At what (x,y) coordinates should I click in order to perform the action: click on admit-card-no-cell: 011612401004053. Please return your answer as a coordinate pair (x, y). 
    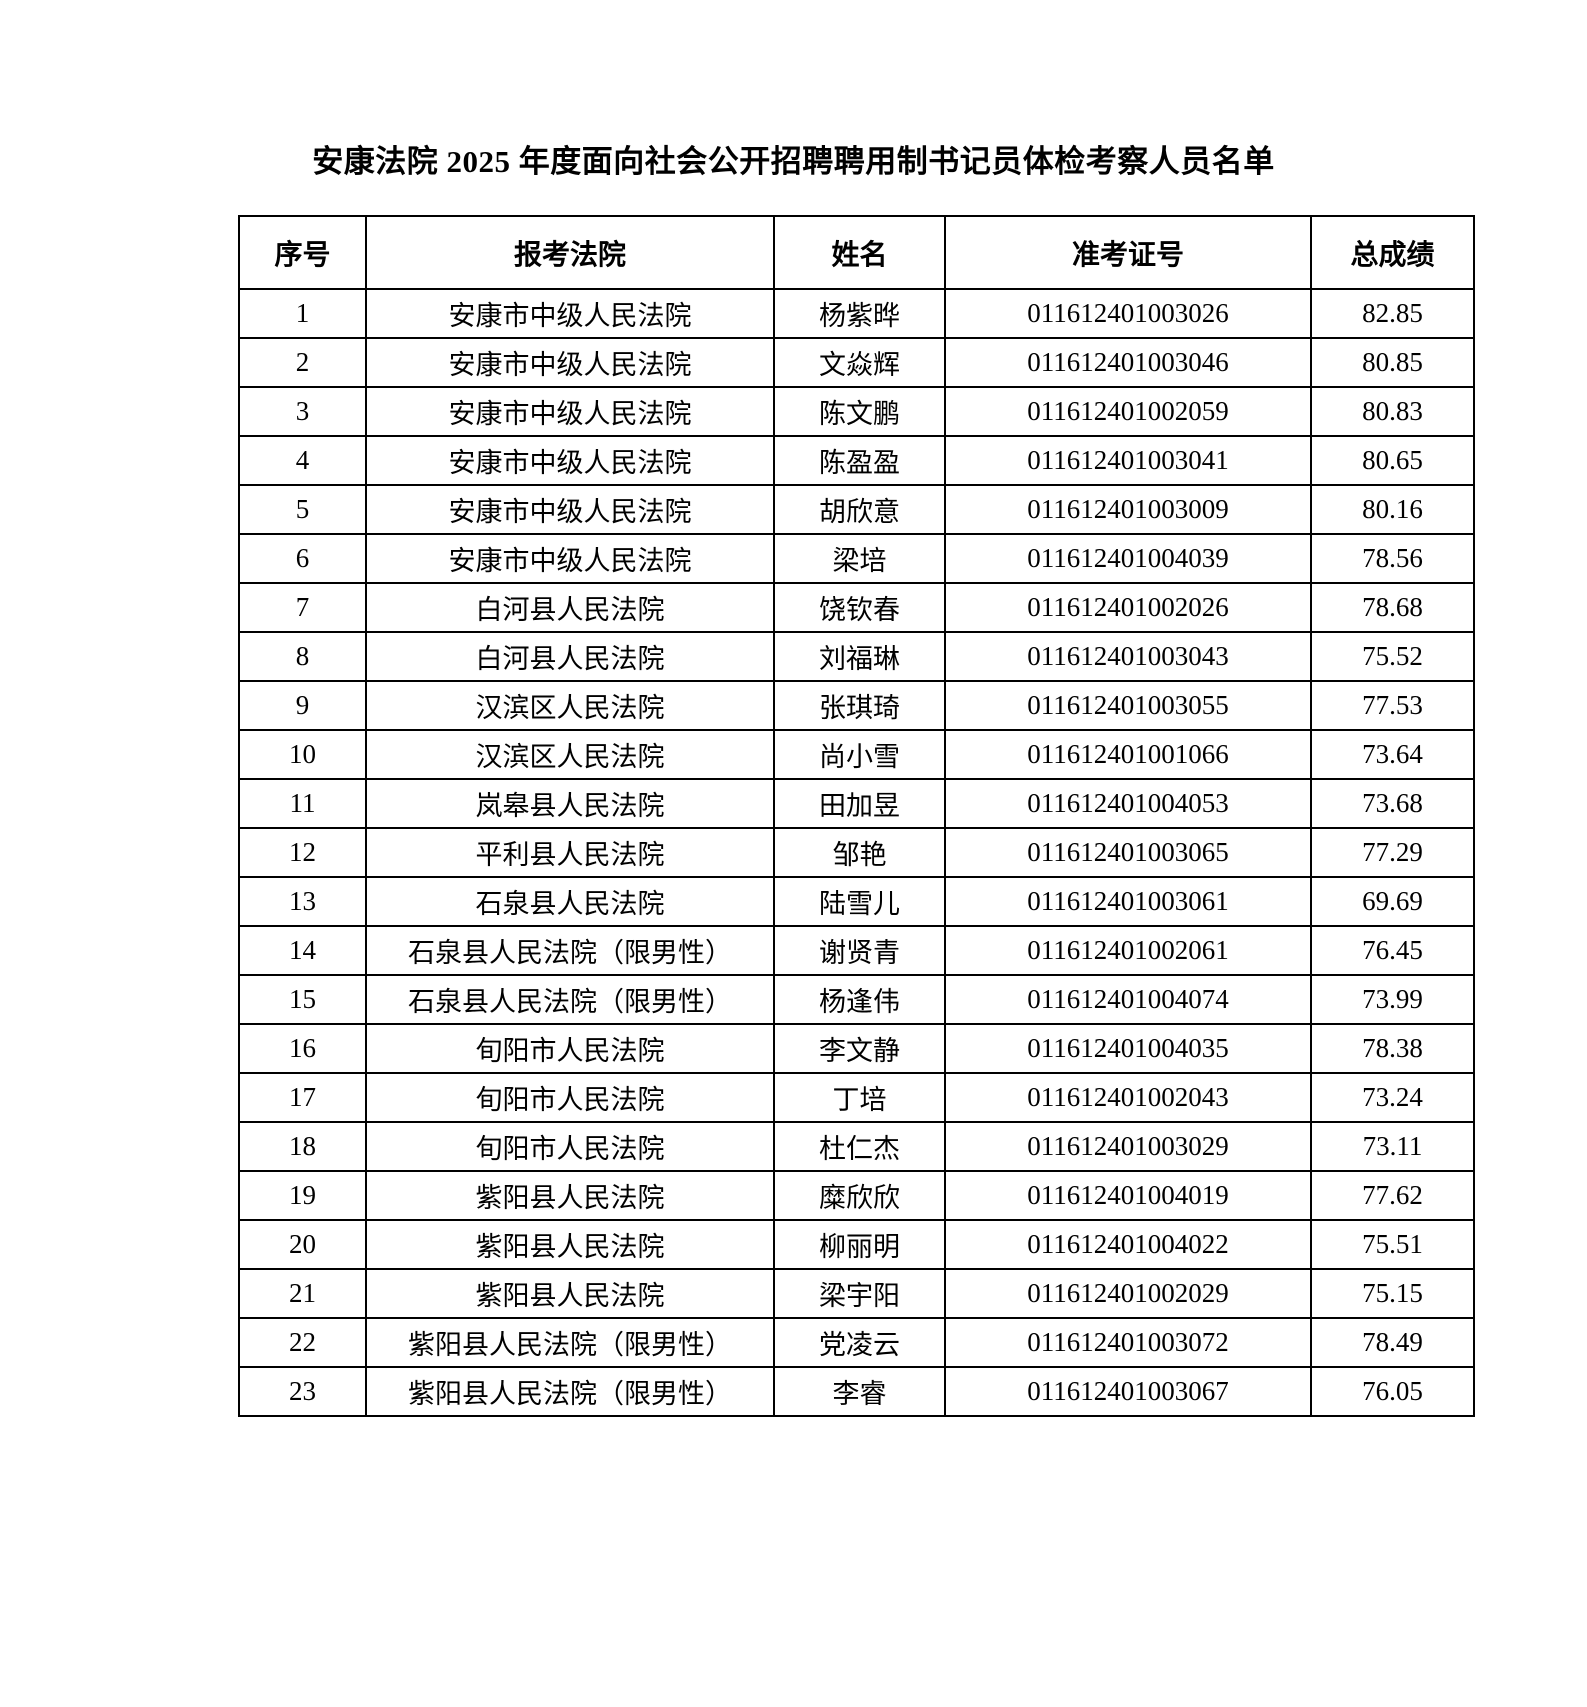
    Looking at the image, I should click on (1128, 803).